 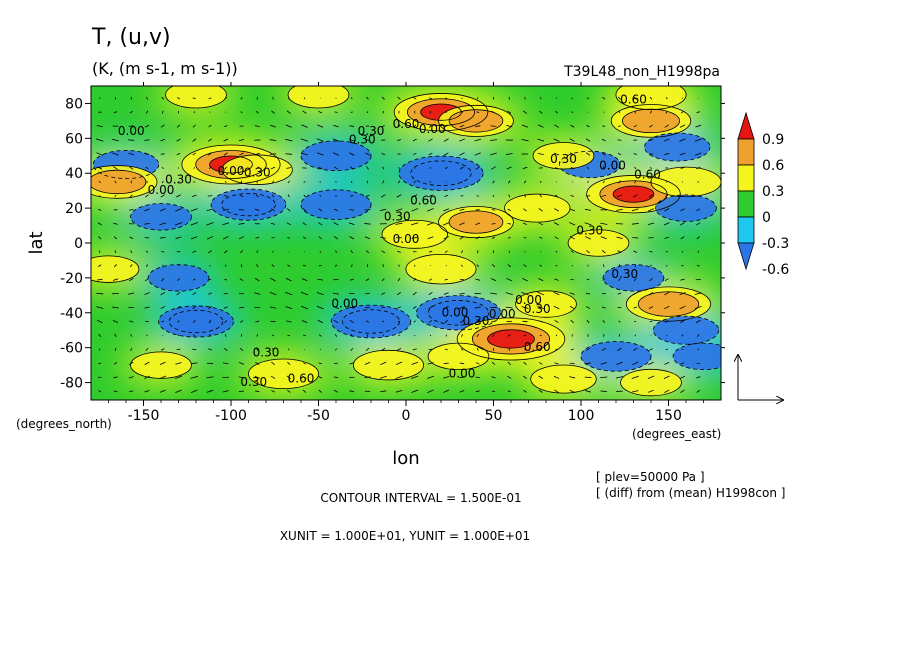 I want to click on colorbar-label: 0.3, so click(x=773, y=192).